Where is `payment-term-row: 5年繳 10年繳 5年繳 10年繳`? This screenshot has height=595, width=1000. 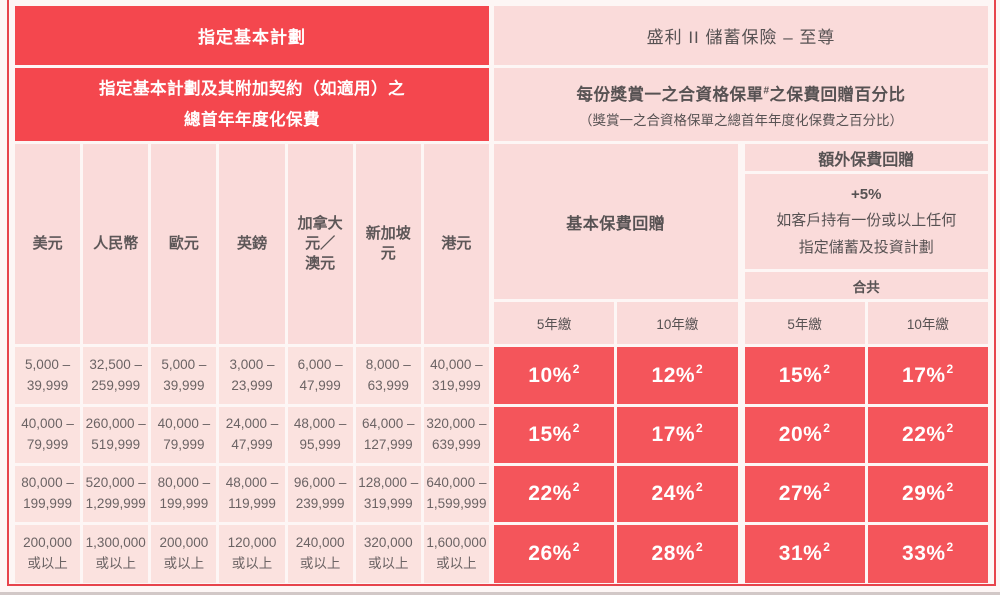
payment-term-row: 5年繳 10年繳 5年繳 10年繳 is located at coordinates (741, 323).